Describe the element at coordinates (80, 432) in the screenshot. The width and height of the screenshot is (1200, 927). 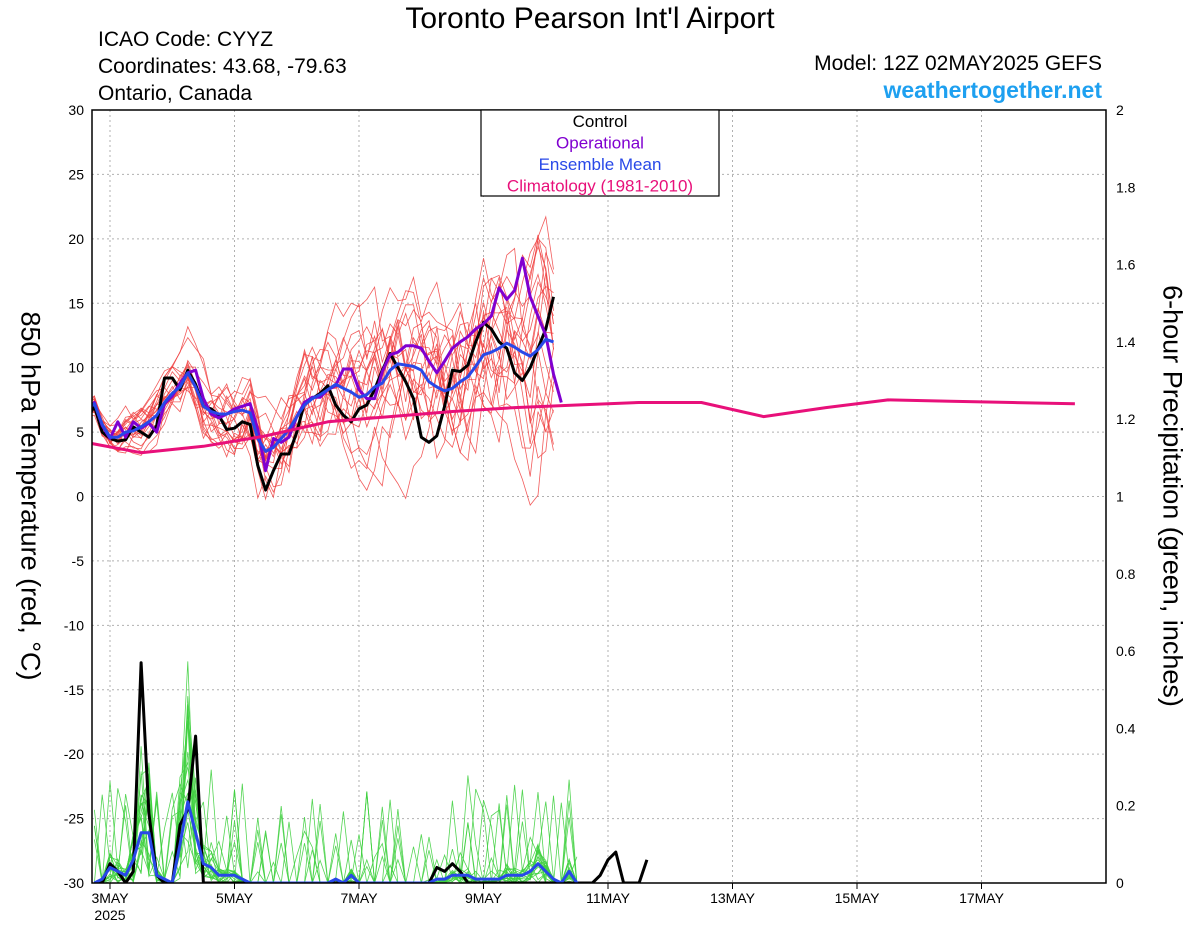
I see `y-tick-label: 5` at that location.